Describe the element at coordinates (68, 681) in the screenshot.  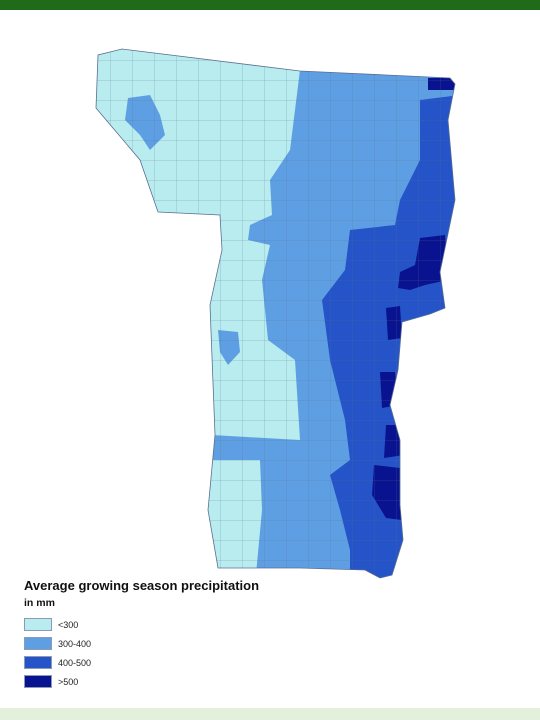
I see `legend-label: >500` at that location.